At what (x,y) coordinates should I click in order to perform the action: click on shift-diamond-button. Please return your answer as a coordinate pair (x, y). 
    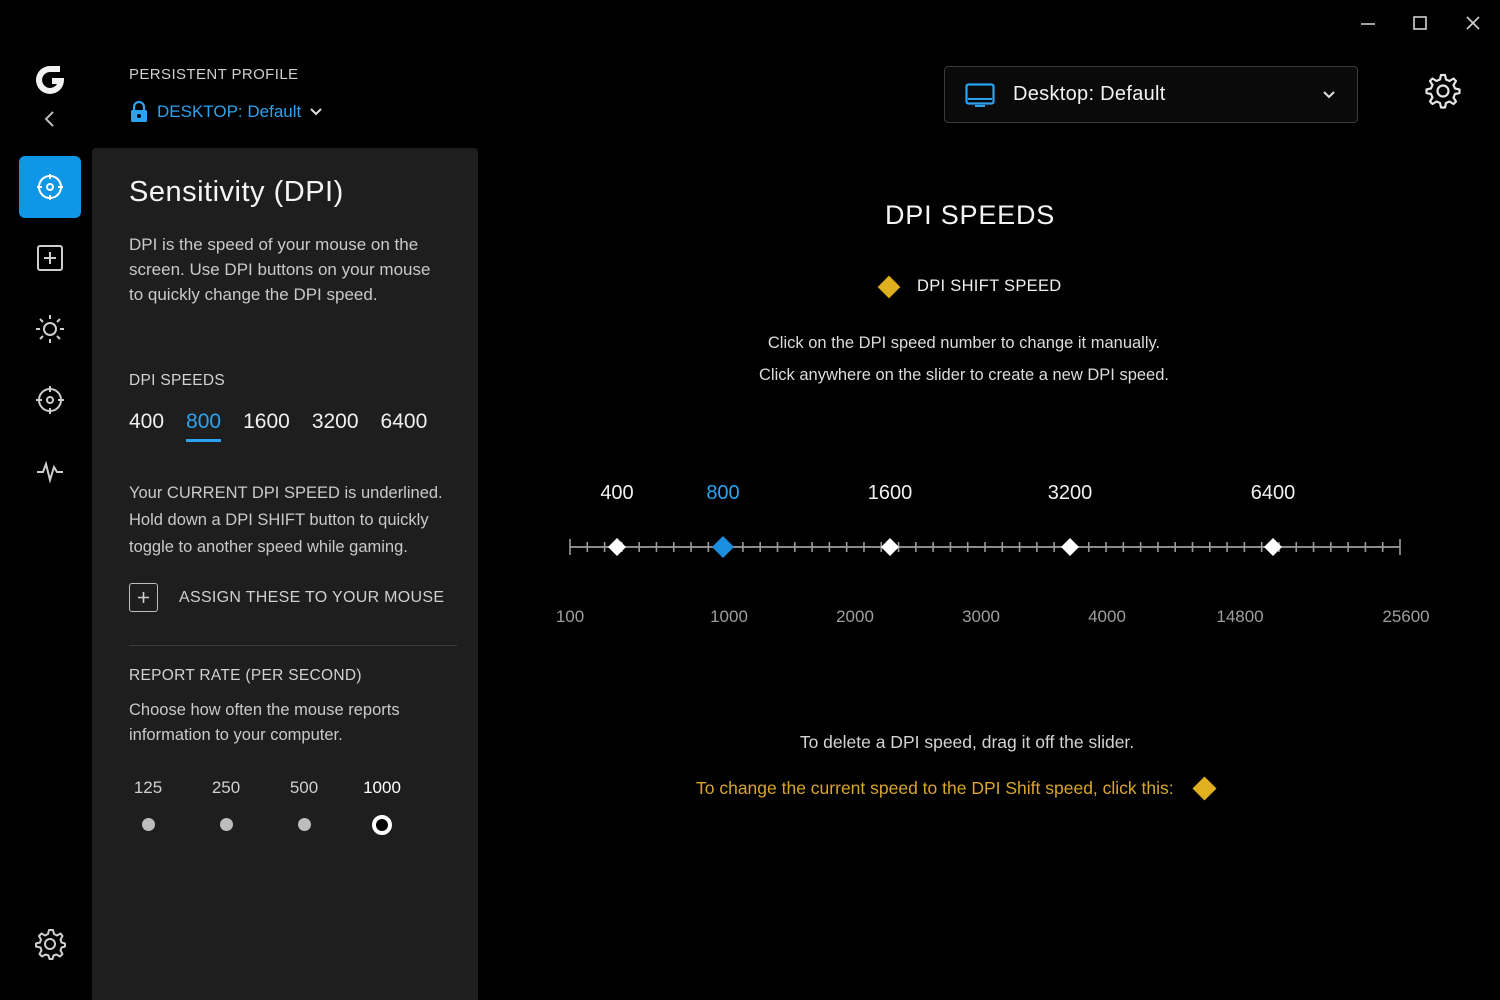
    Looking at the image, I should click on (1204, 788).